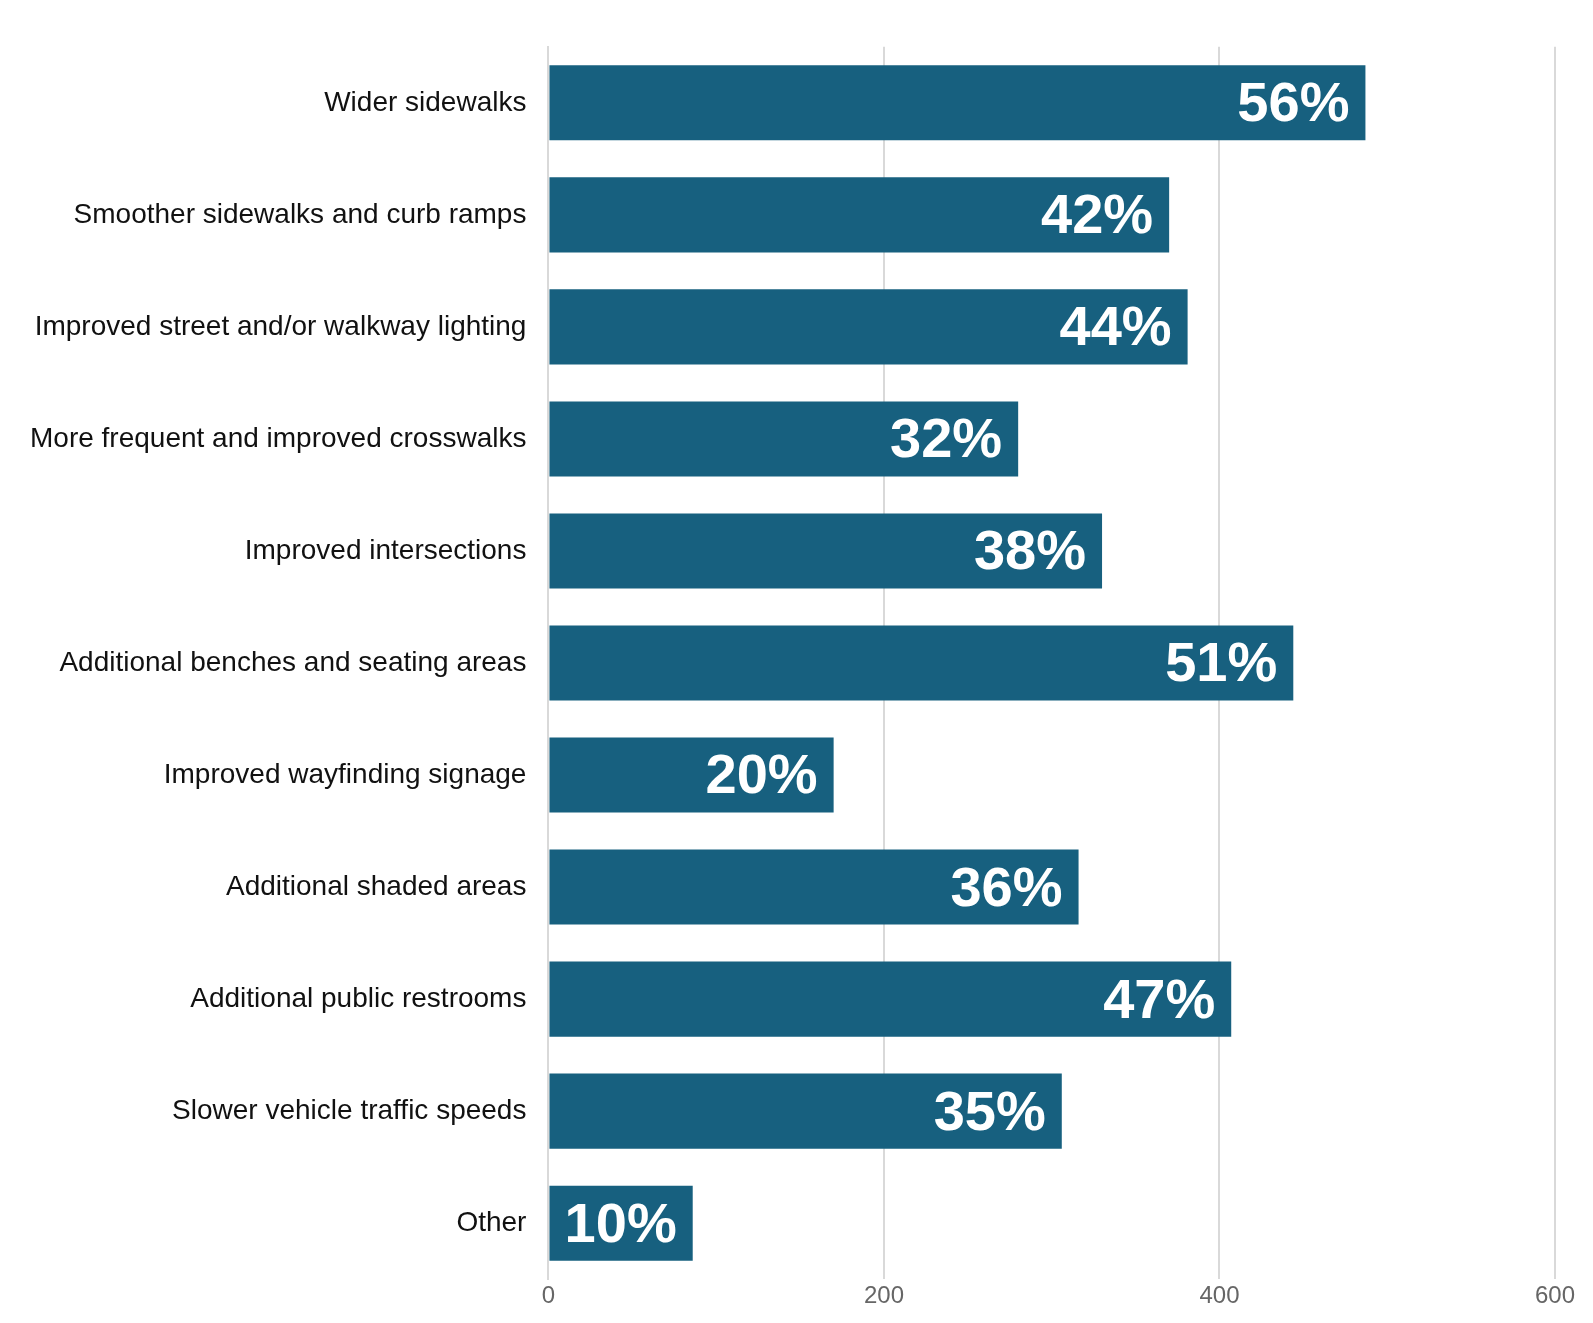  I want to click on y-tick-label: Improved street and/or walkway lighting, so click(280, 325).